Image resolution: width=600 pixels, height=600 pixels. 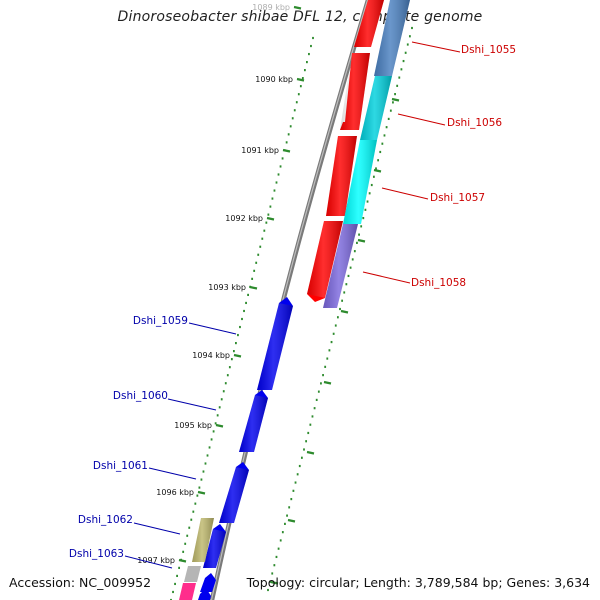 What do you see at coordinates (274, 79) in the screenshot?
I see `tick-label: 1090 kbp` at bounding box center [274, 79].